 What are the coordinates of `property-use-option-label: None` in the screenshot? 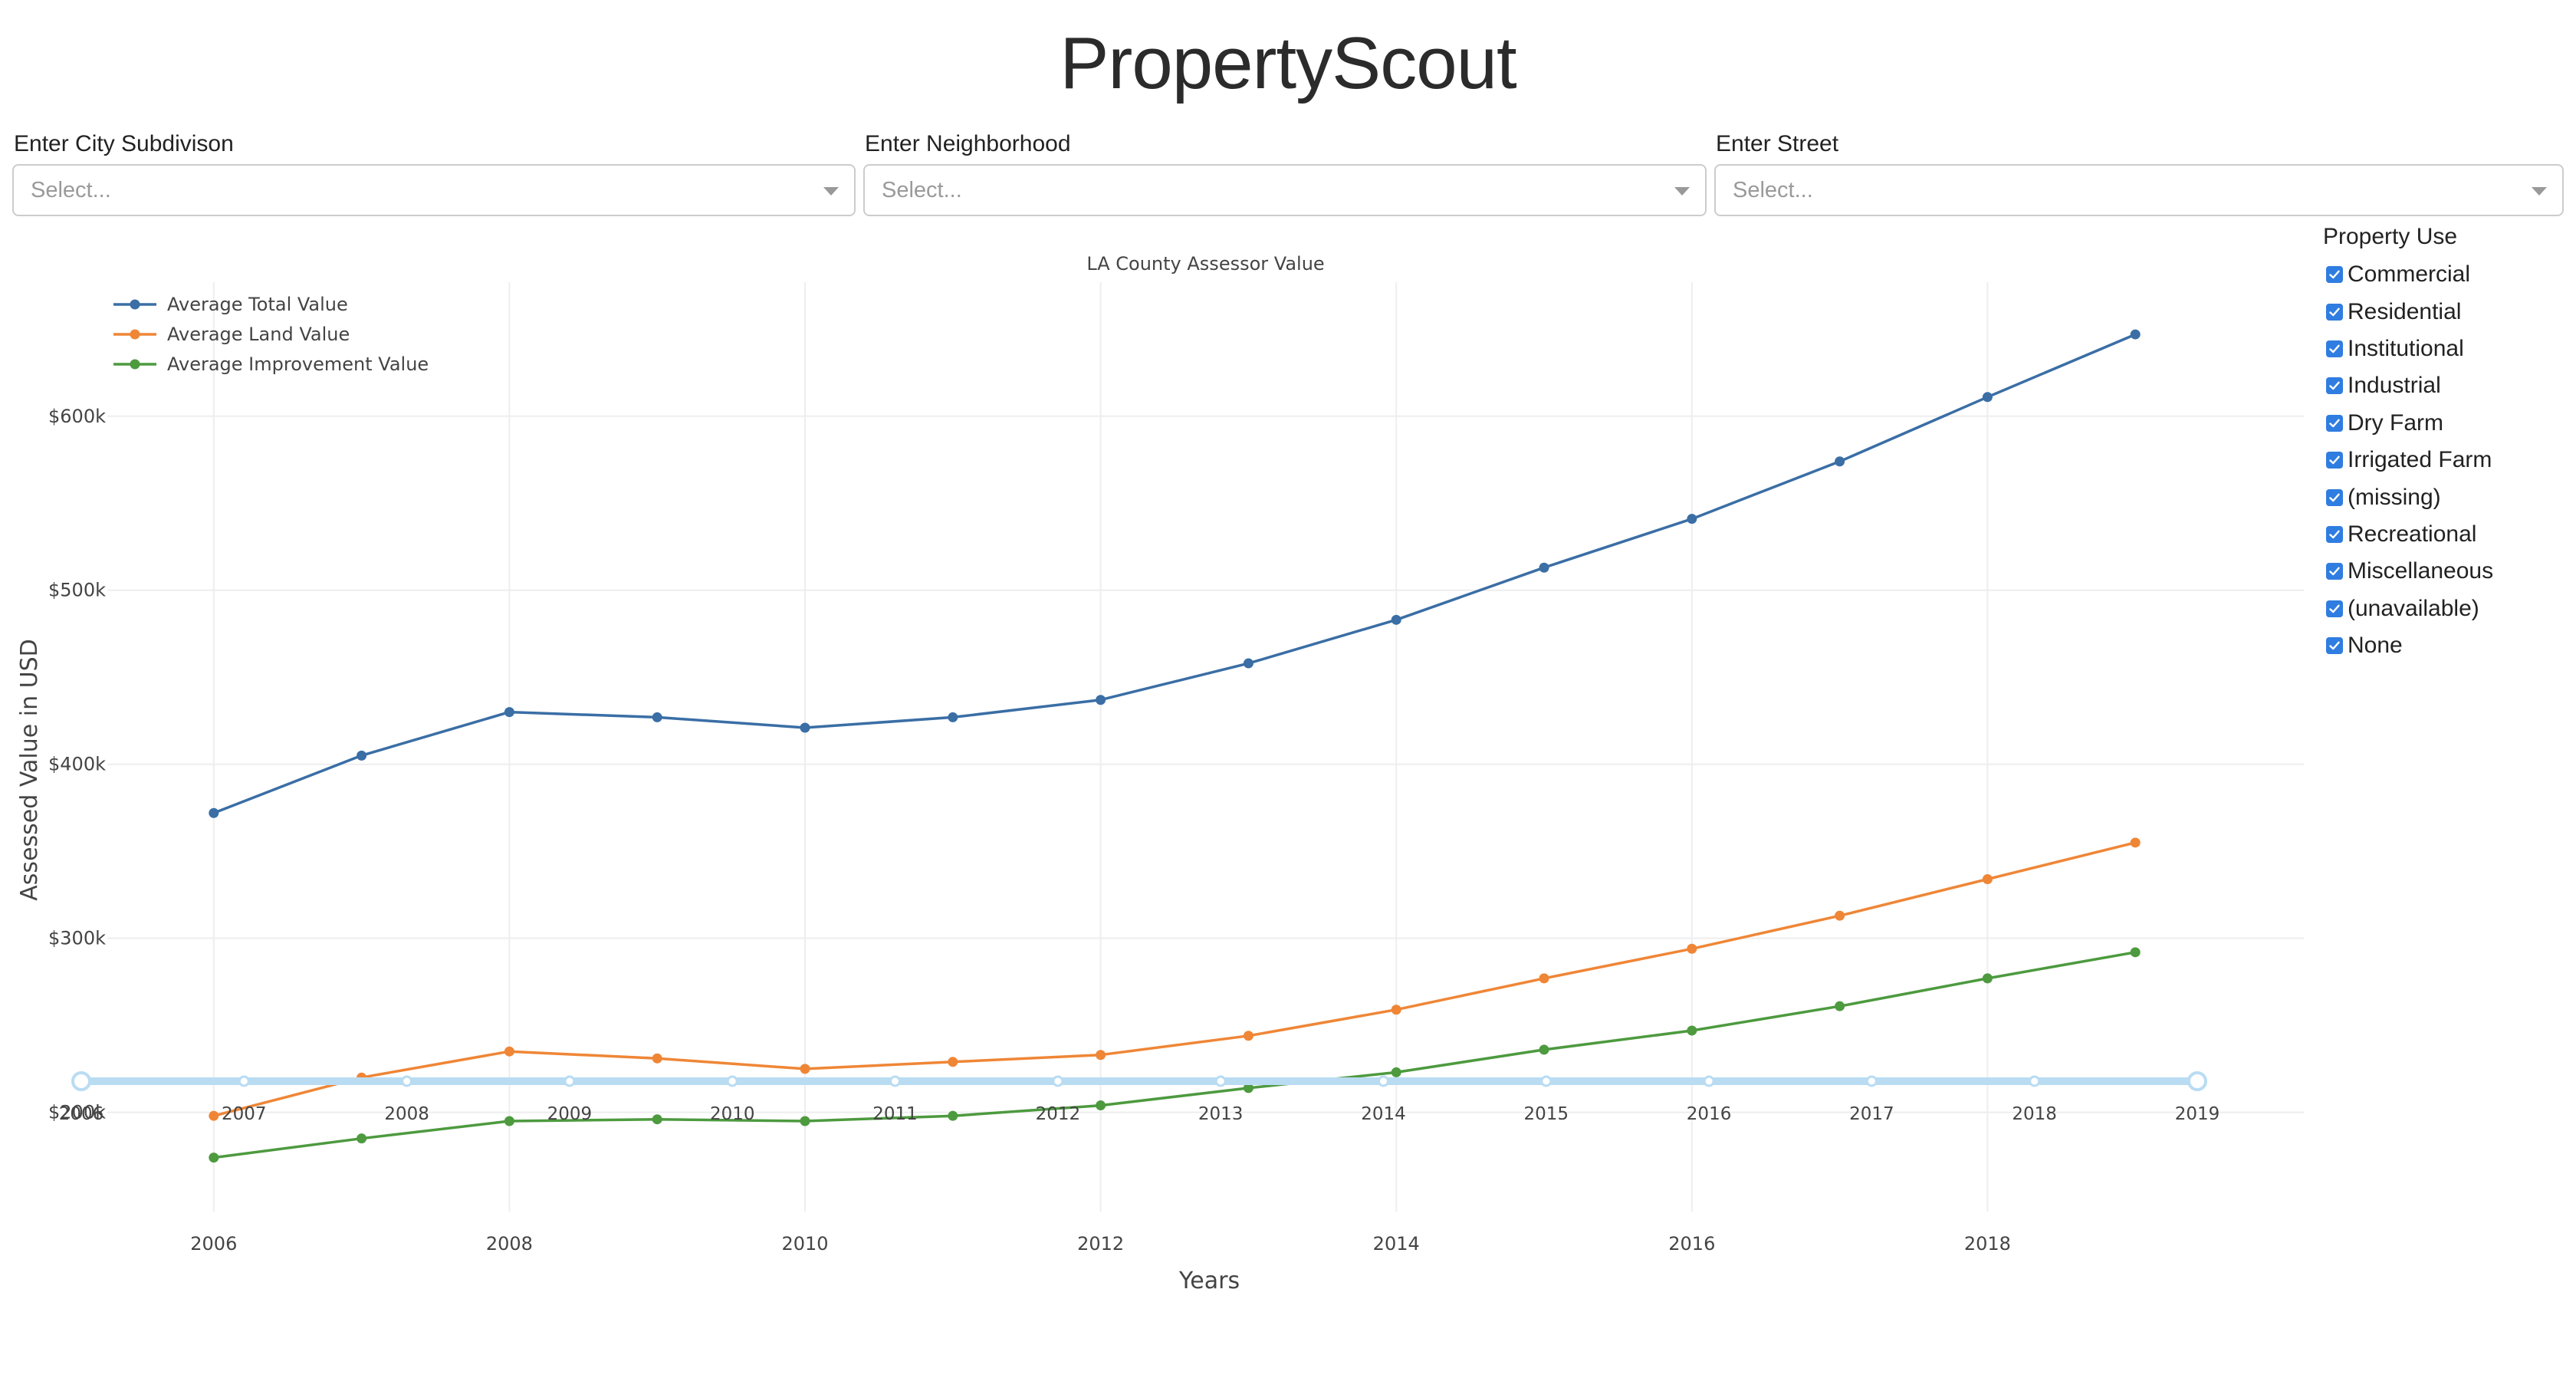 It's located at (2376, 646).